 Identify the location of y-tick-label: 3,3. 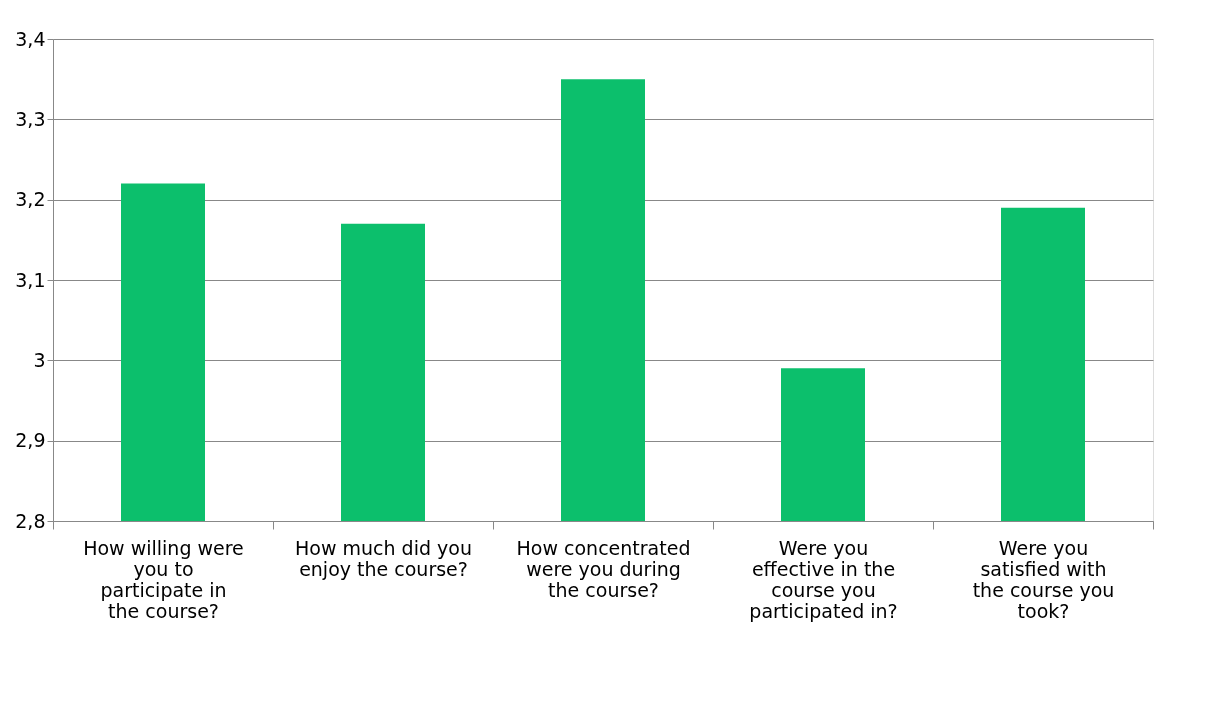
(30, 118).